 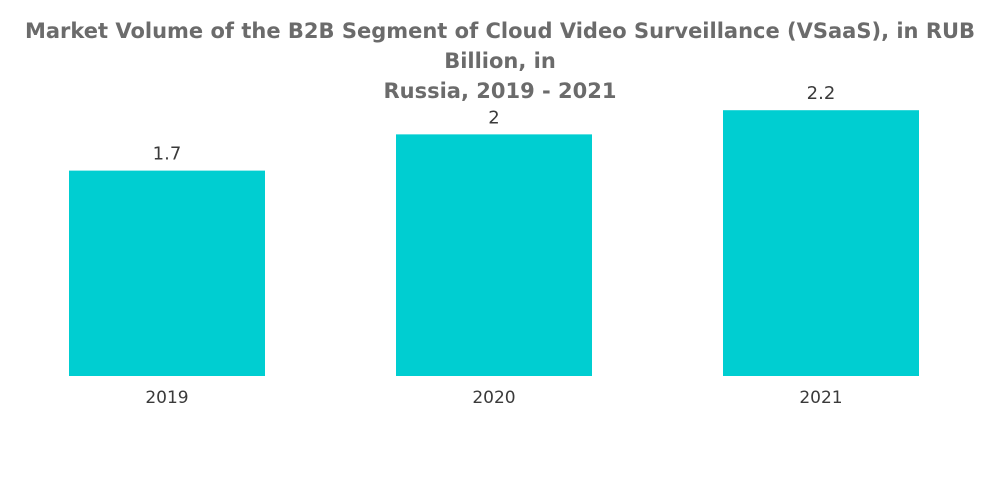 I want to click on x-tick-label-2021: 2021, so click(x=820, y=398).